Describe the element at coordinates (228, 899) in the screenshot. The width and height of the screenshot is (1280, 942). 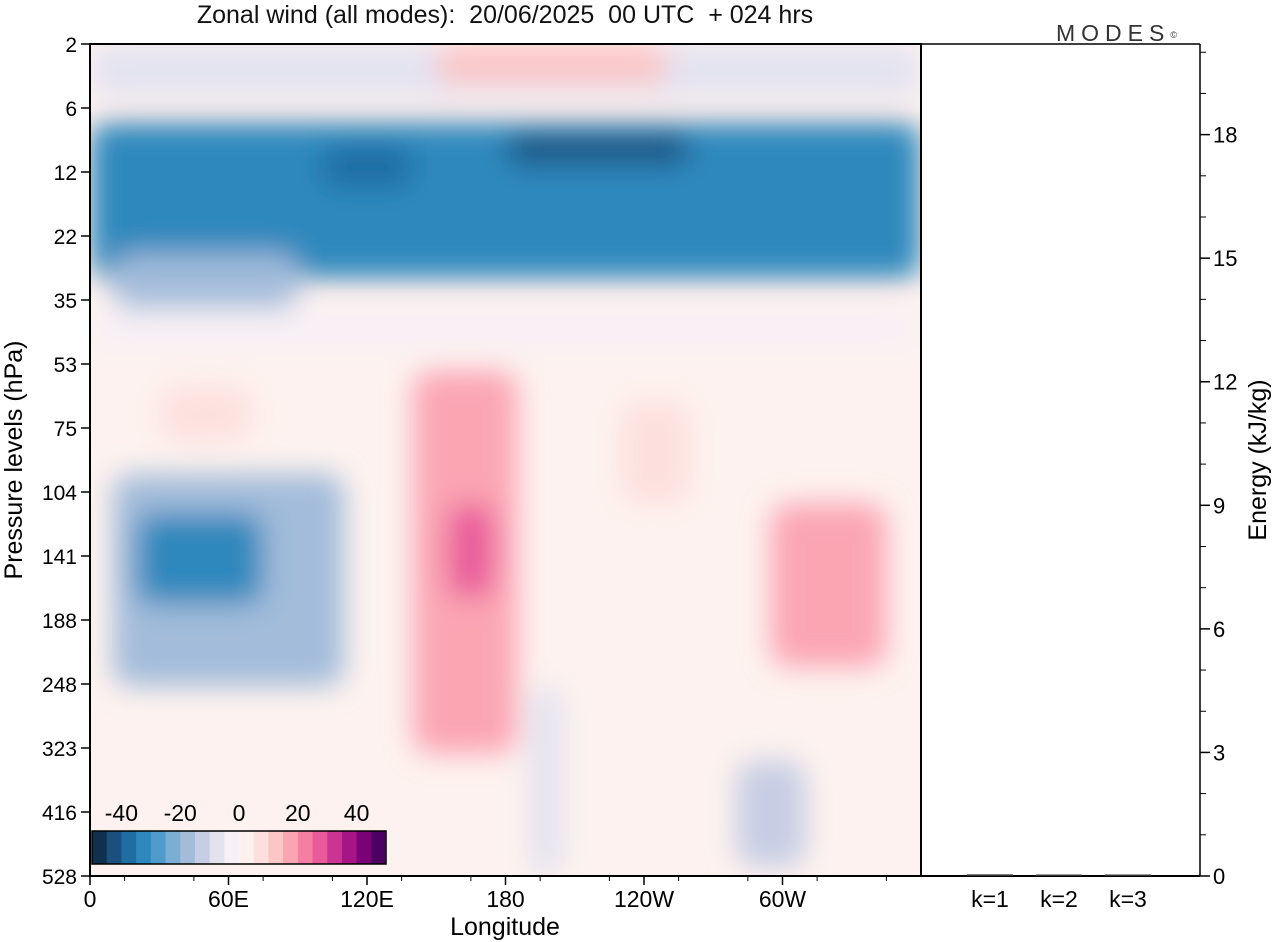
I see `x-tick-label: 60E` at that location.